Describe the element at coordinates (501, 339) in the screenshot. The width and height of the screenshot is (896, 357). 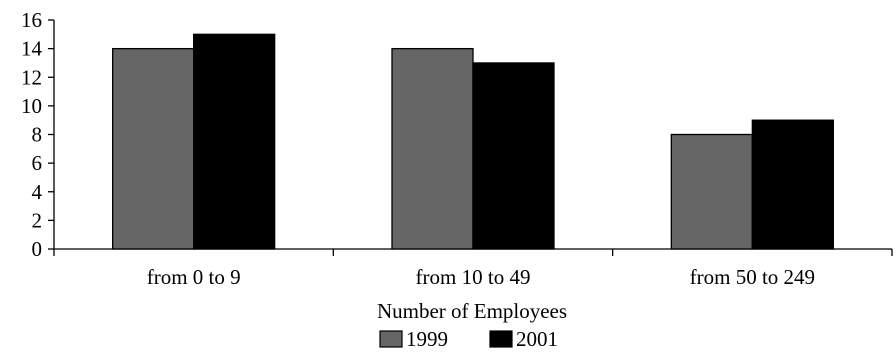
I see `legend-swatch-2001` at that location.